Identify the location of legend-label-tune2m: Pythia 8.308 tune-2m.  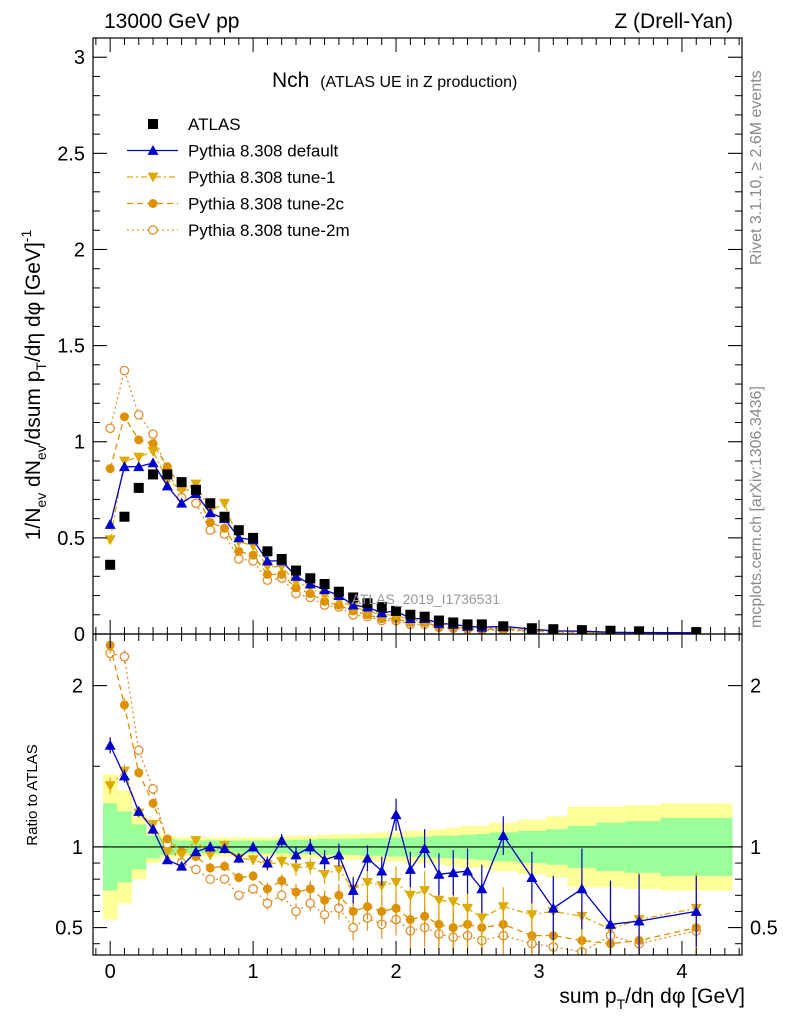
(269, 230).